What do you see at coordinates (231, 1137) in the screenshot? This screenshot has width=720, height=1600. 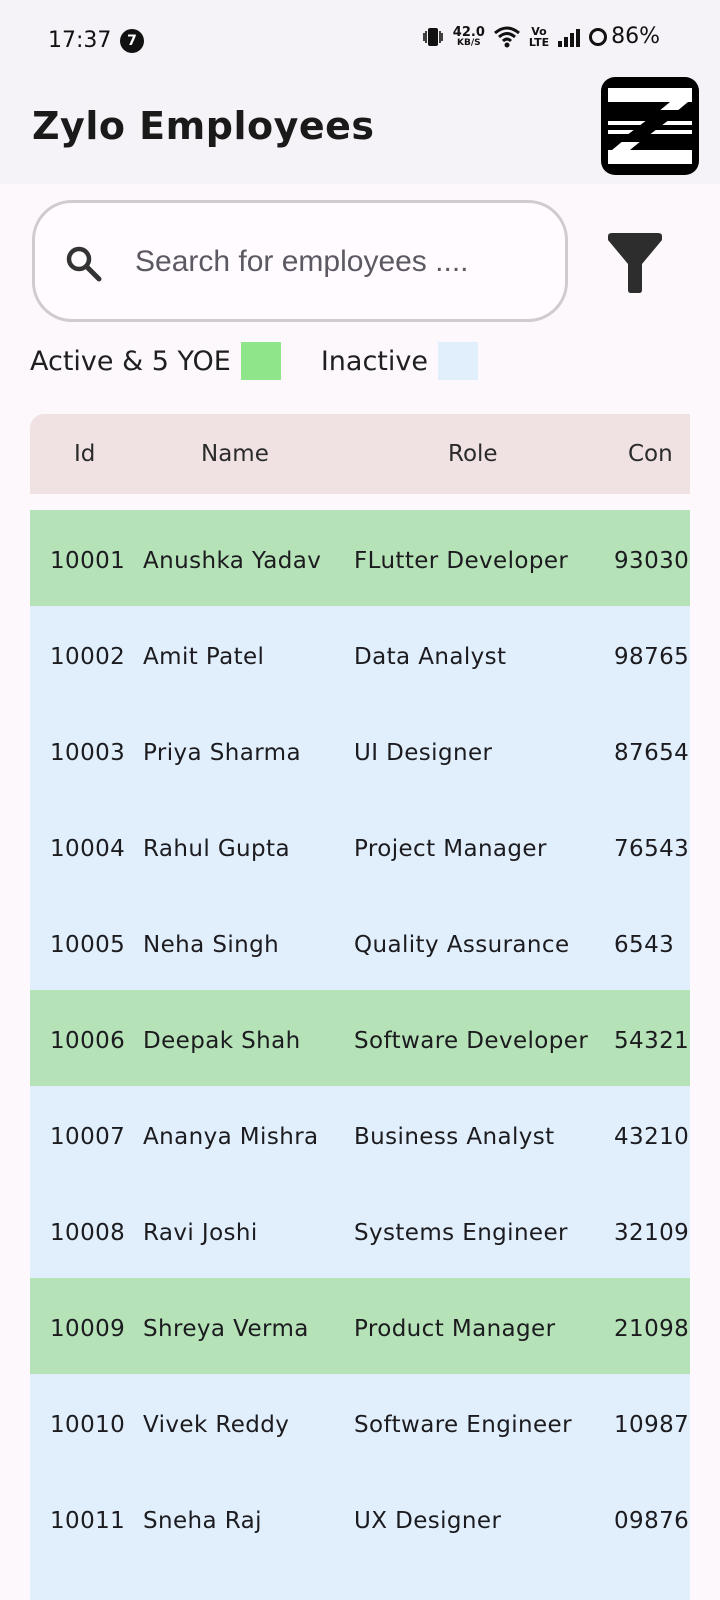 I see `cell-name: Ananya Mishra` at bounding box center [231, 1137].